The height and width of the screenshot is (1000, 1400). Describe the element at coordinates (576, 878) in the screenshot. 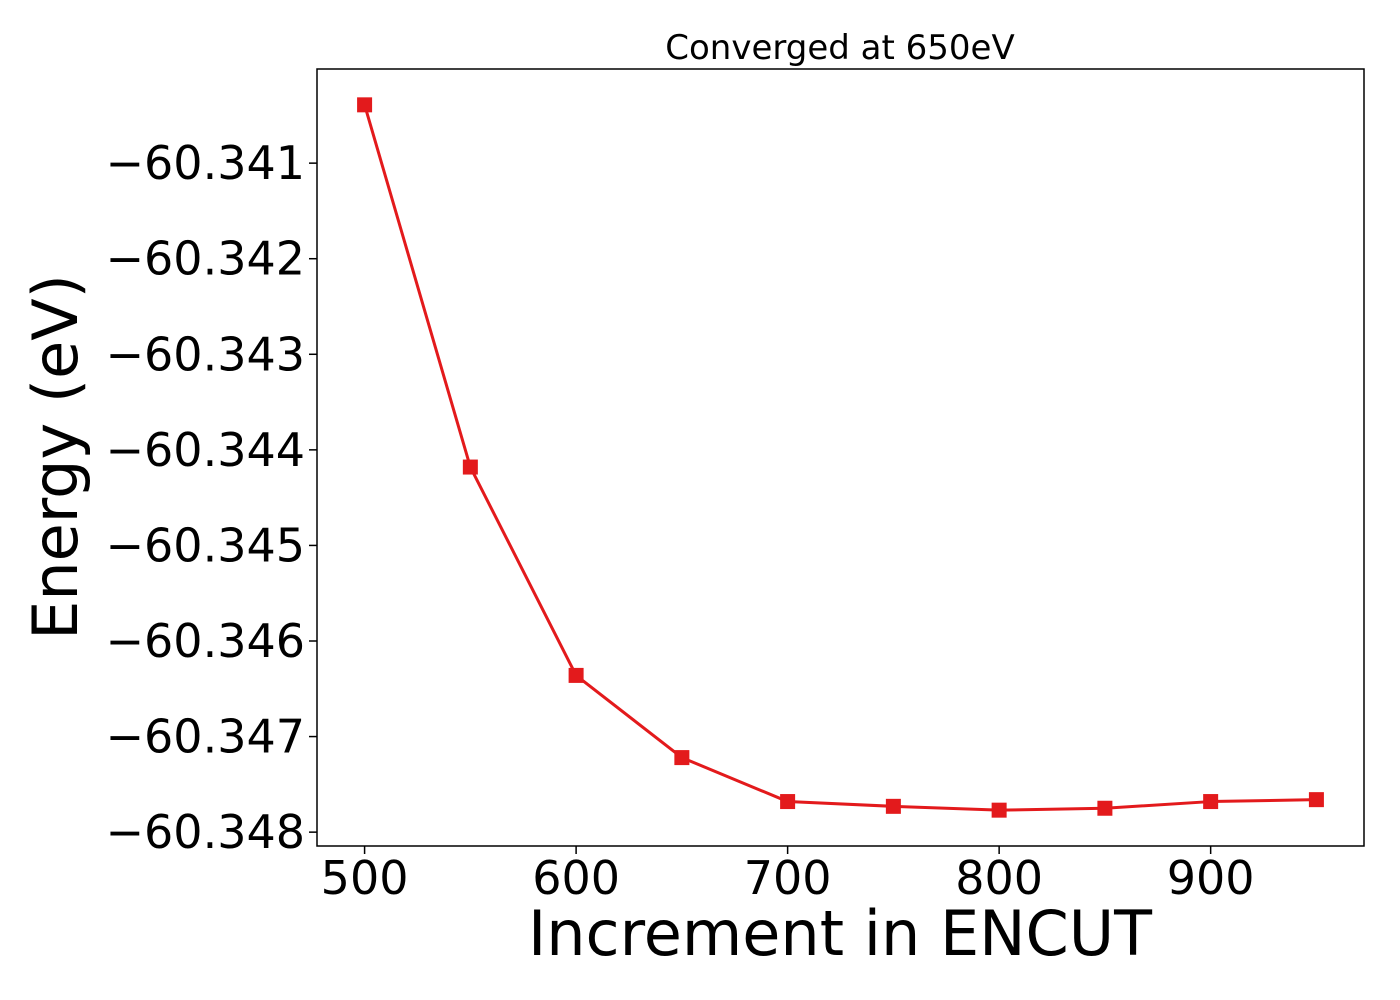

I see `x-tick-label: 600` at that location.